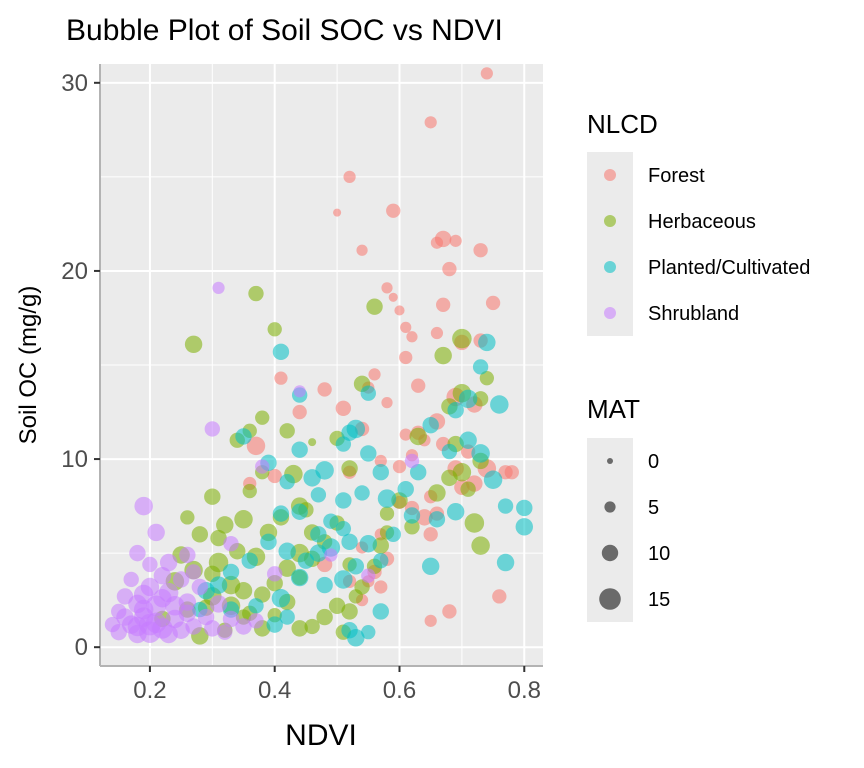 Image resolution: width=864 pixels, height=768 pixels. What do you see at coordinates (399, 690) in the screenshot?
I see `x-tick-label: 0.6` at bounding box center [399, 690].